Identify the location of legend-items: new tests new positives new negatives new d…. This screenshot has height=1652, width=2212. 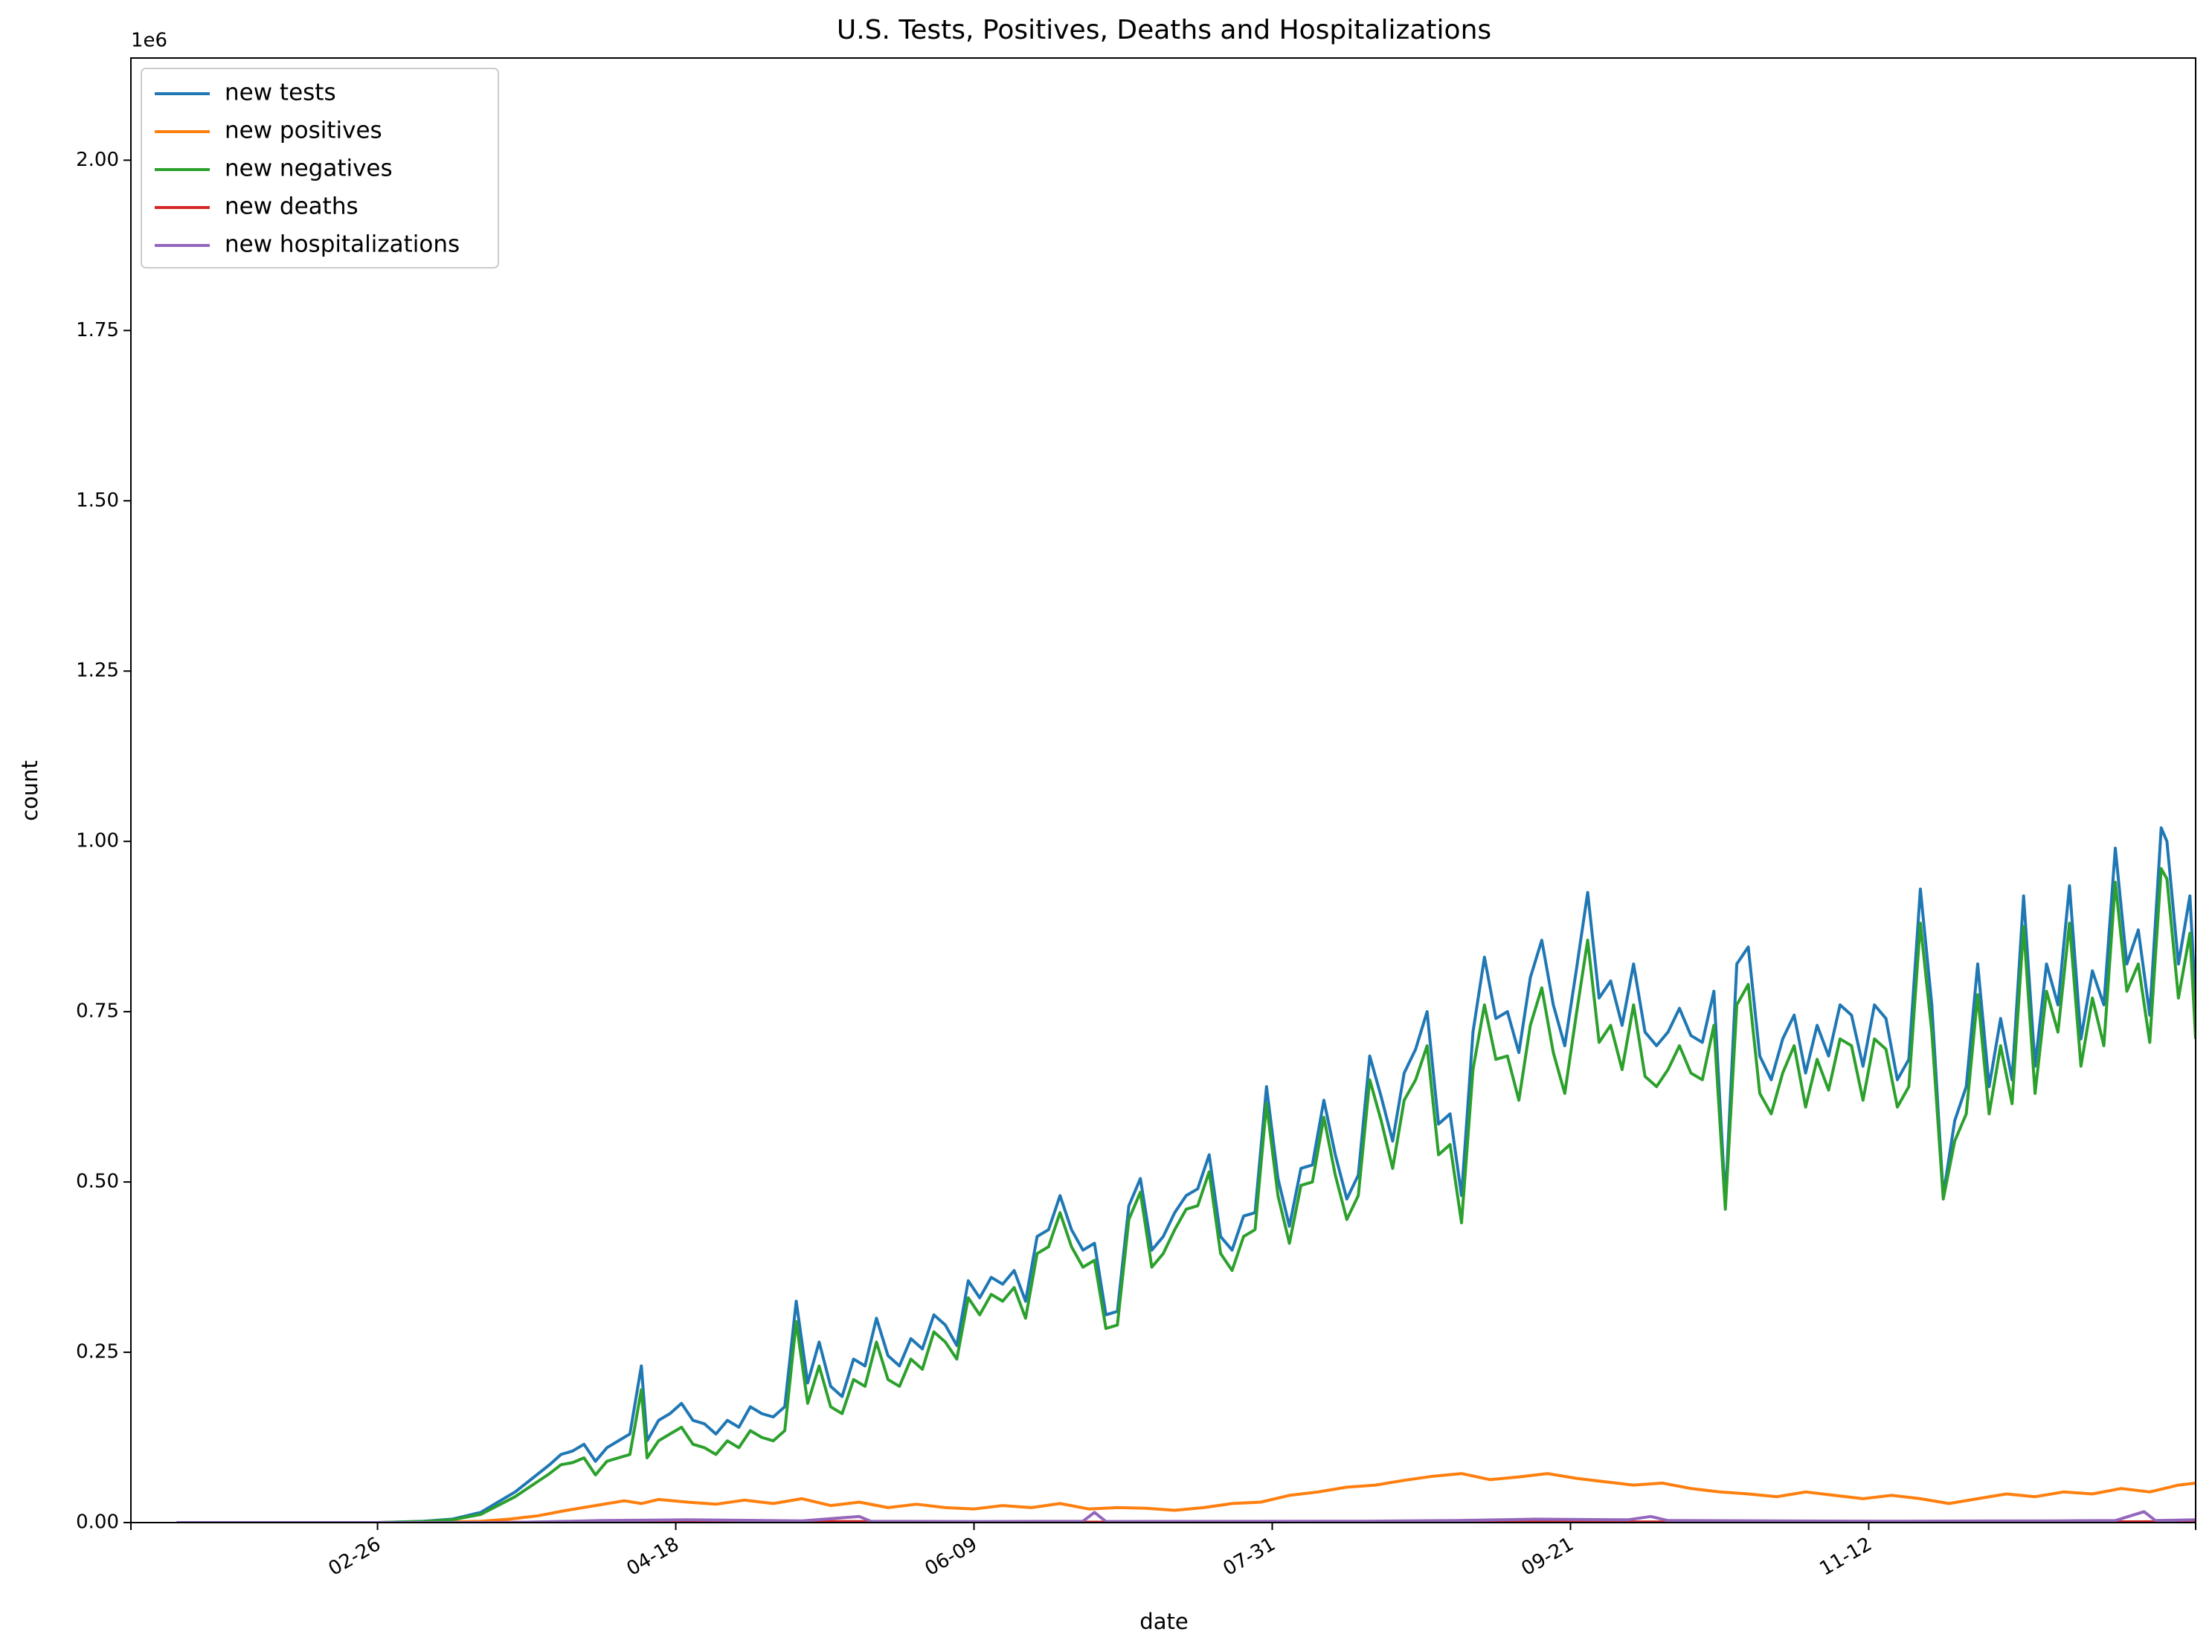
(308, 169).